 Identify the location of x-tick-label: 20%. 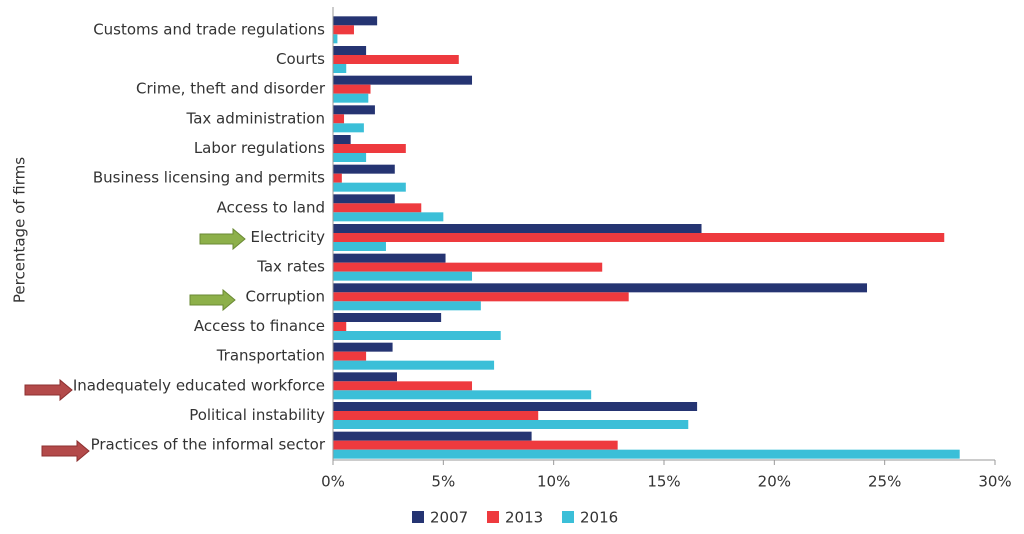
(774, 482).